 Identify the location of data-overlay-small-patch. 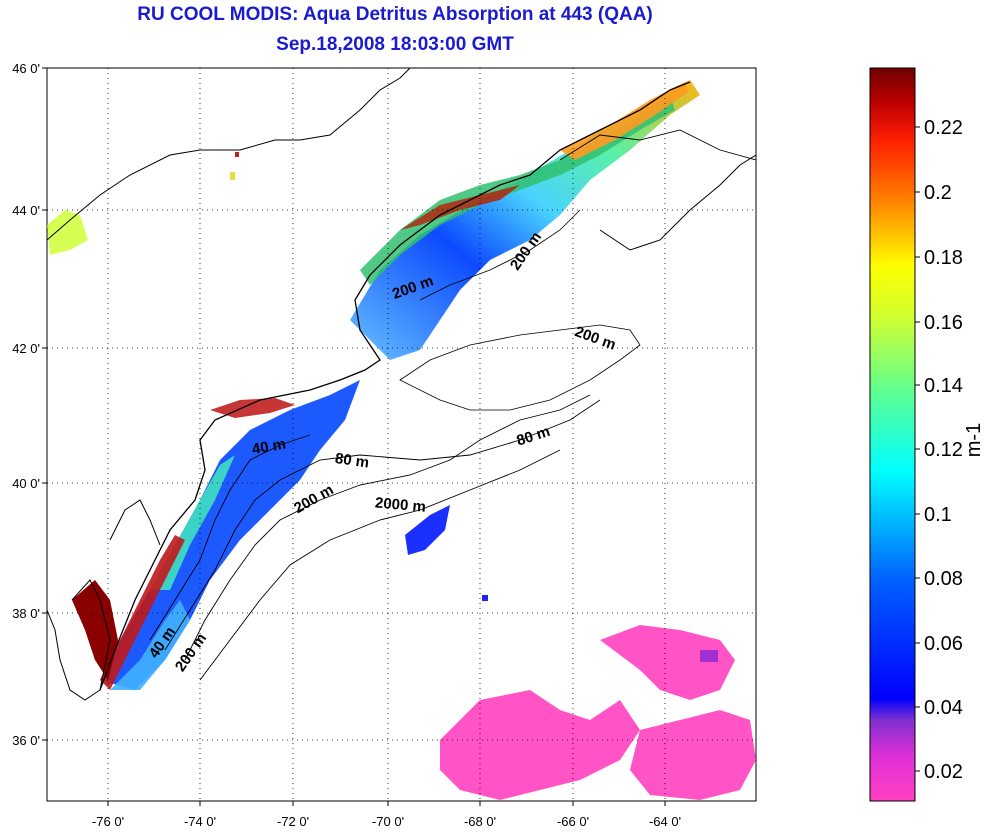
(485, 598).